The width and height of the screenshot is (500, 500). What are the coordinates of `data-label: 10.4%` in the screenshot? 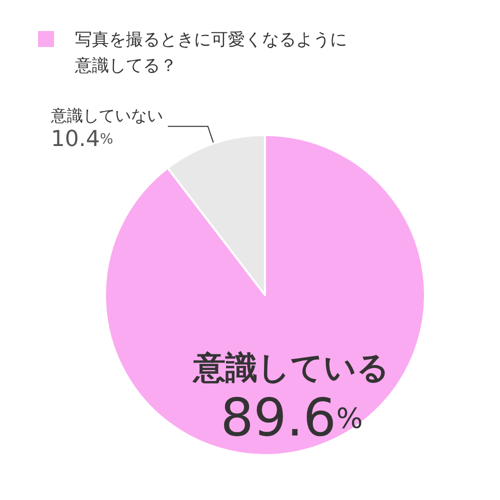 It's located at (82, 139).